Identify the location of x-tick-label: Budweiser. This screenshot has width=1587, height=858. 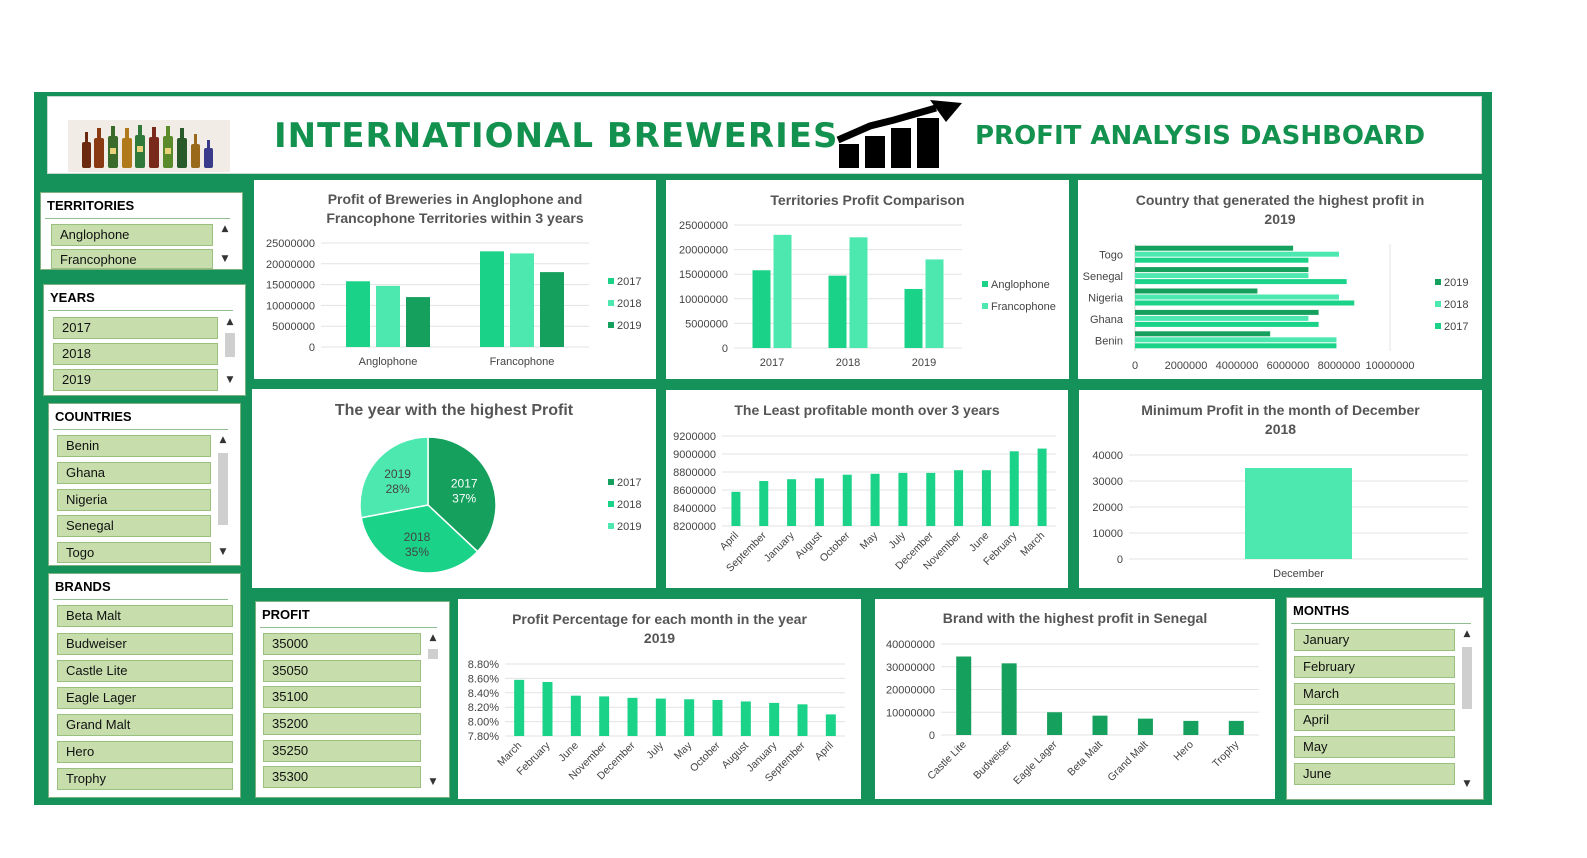
(993, 760).